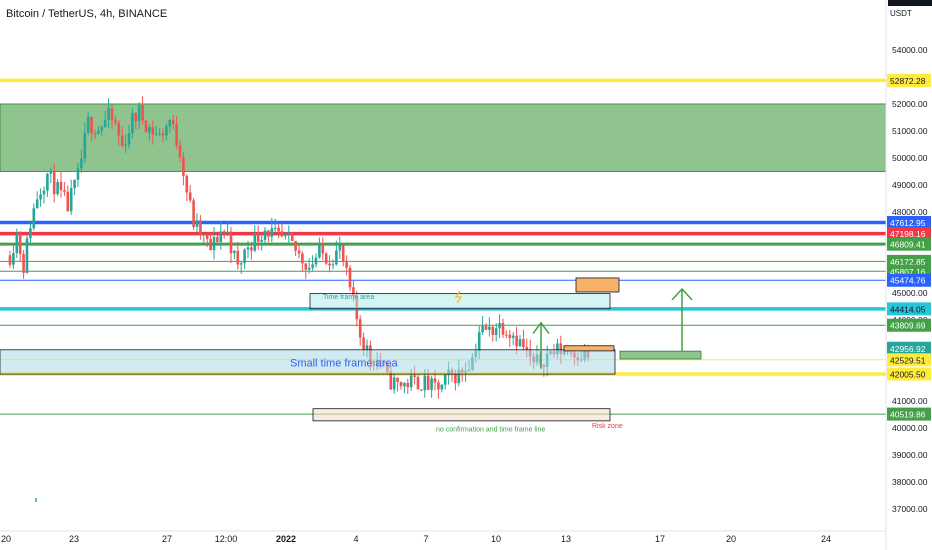 Image resolution: width=932 pixels, height=550 pixels. Describe the element at coordinates (908, 349) in the screenshot. I see `price-tag-label: 42956.92` at that location.